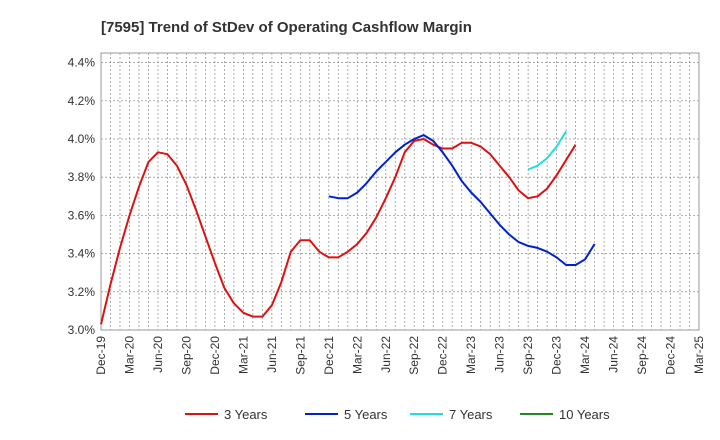  What do you see at coordinates (186, 355) in the screenshot?
I see `x-tick-label: Sep-20` at bounding box center [186, 355].